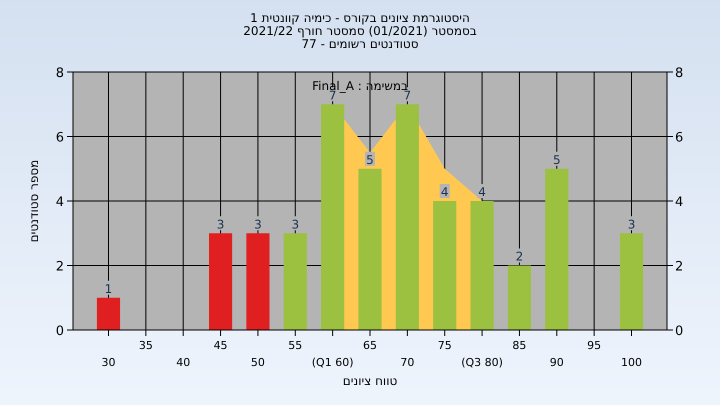 Image resolution: width=720 pixels, height=405 pixels. I want to click on y-tick-label: 4, so click(60, 202).